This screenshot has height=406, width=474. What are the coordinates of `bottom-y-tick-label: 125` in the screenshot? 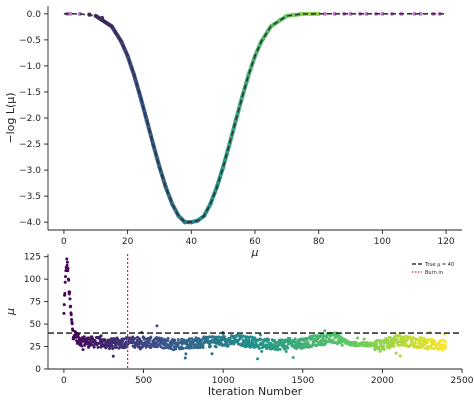 It's located at (32, 258).